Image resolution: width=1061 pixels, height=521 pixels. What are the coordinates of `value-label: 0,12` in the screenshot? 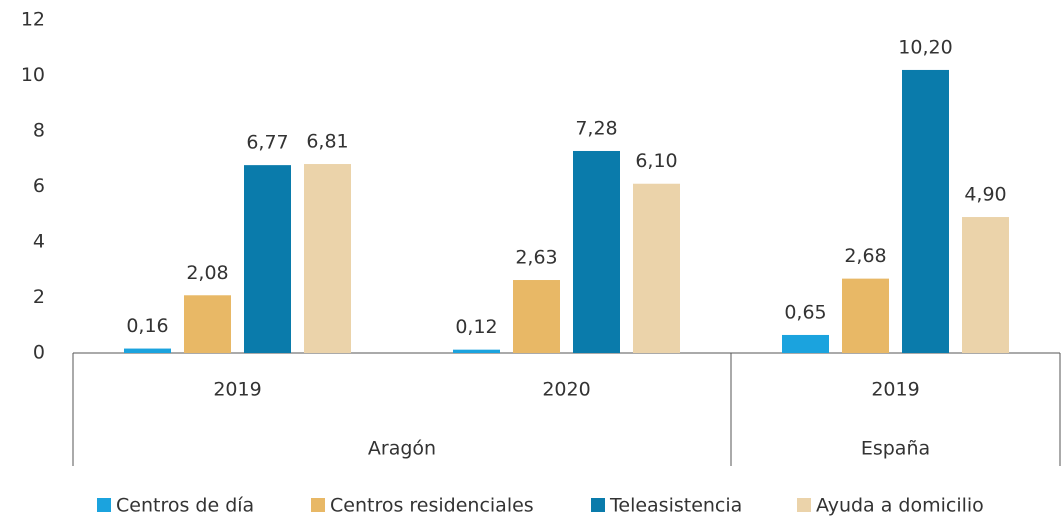 It's located at (476, 327).